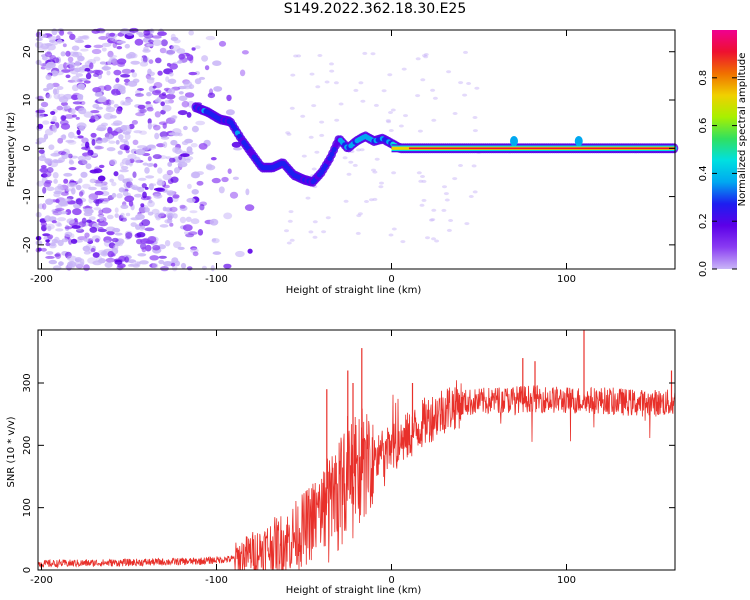  I want to click on ridge-bump, so click(514, 141).